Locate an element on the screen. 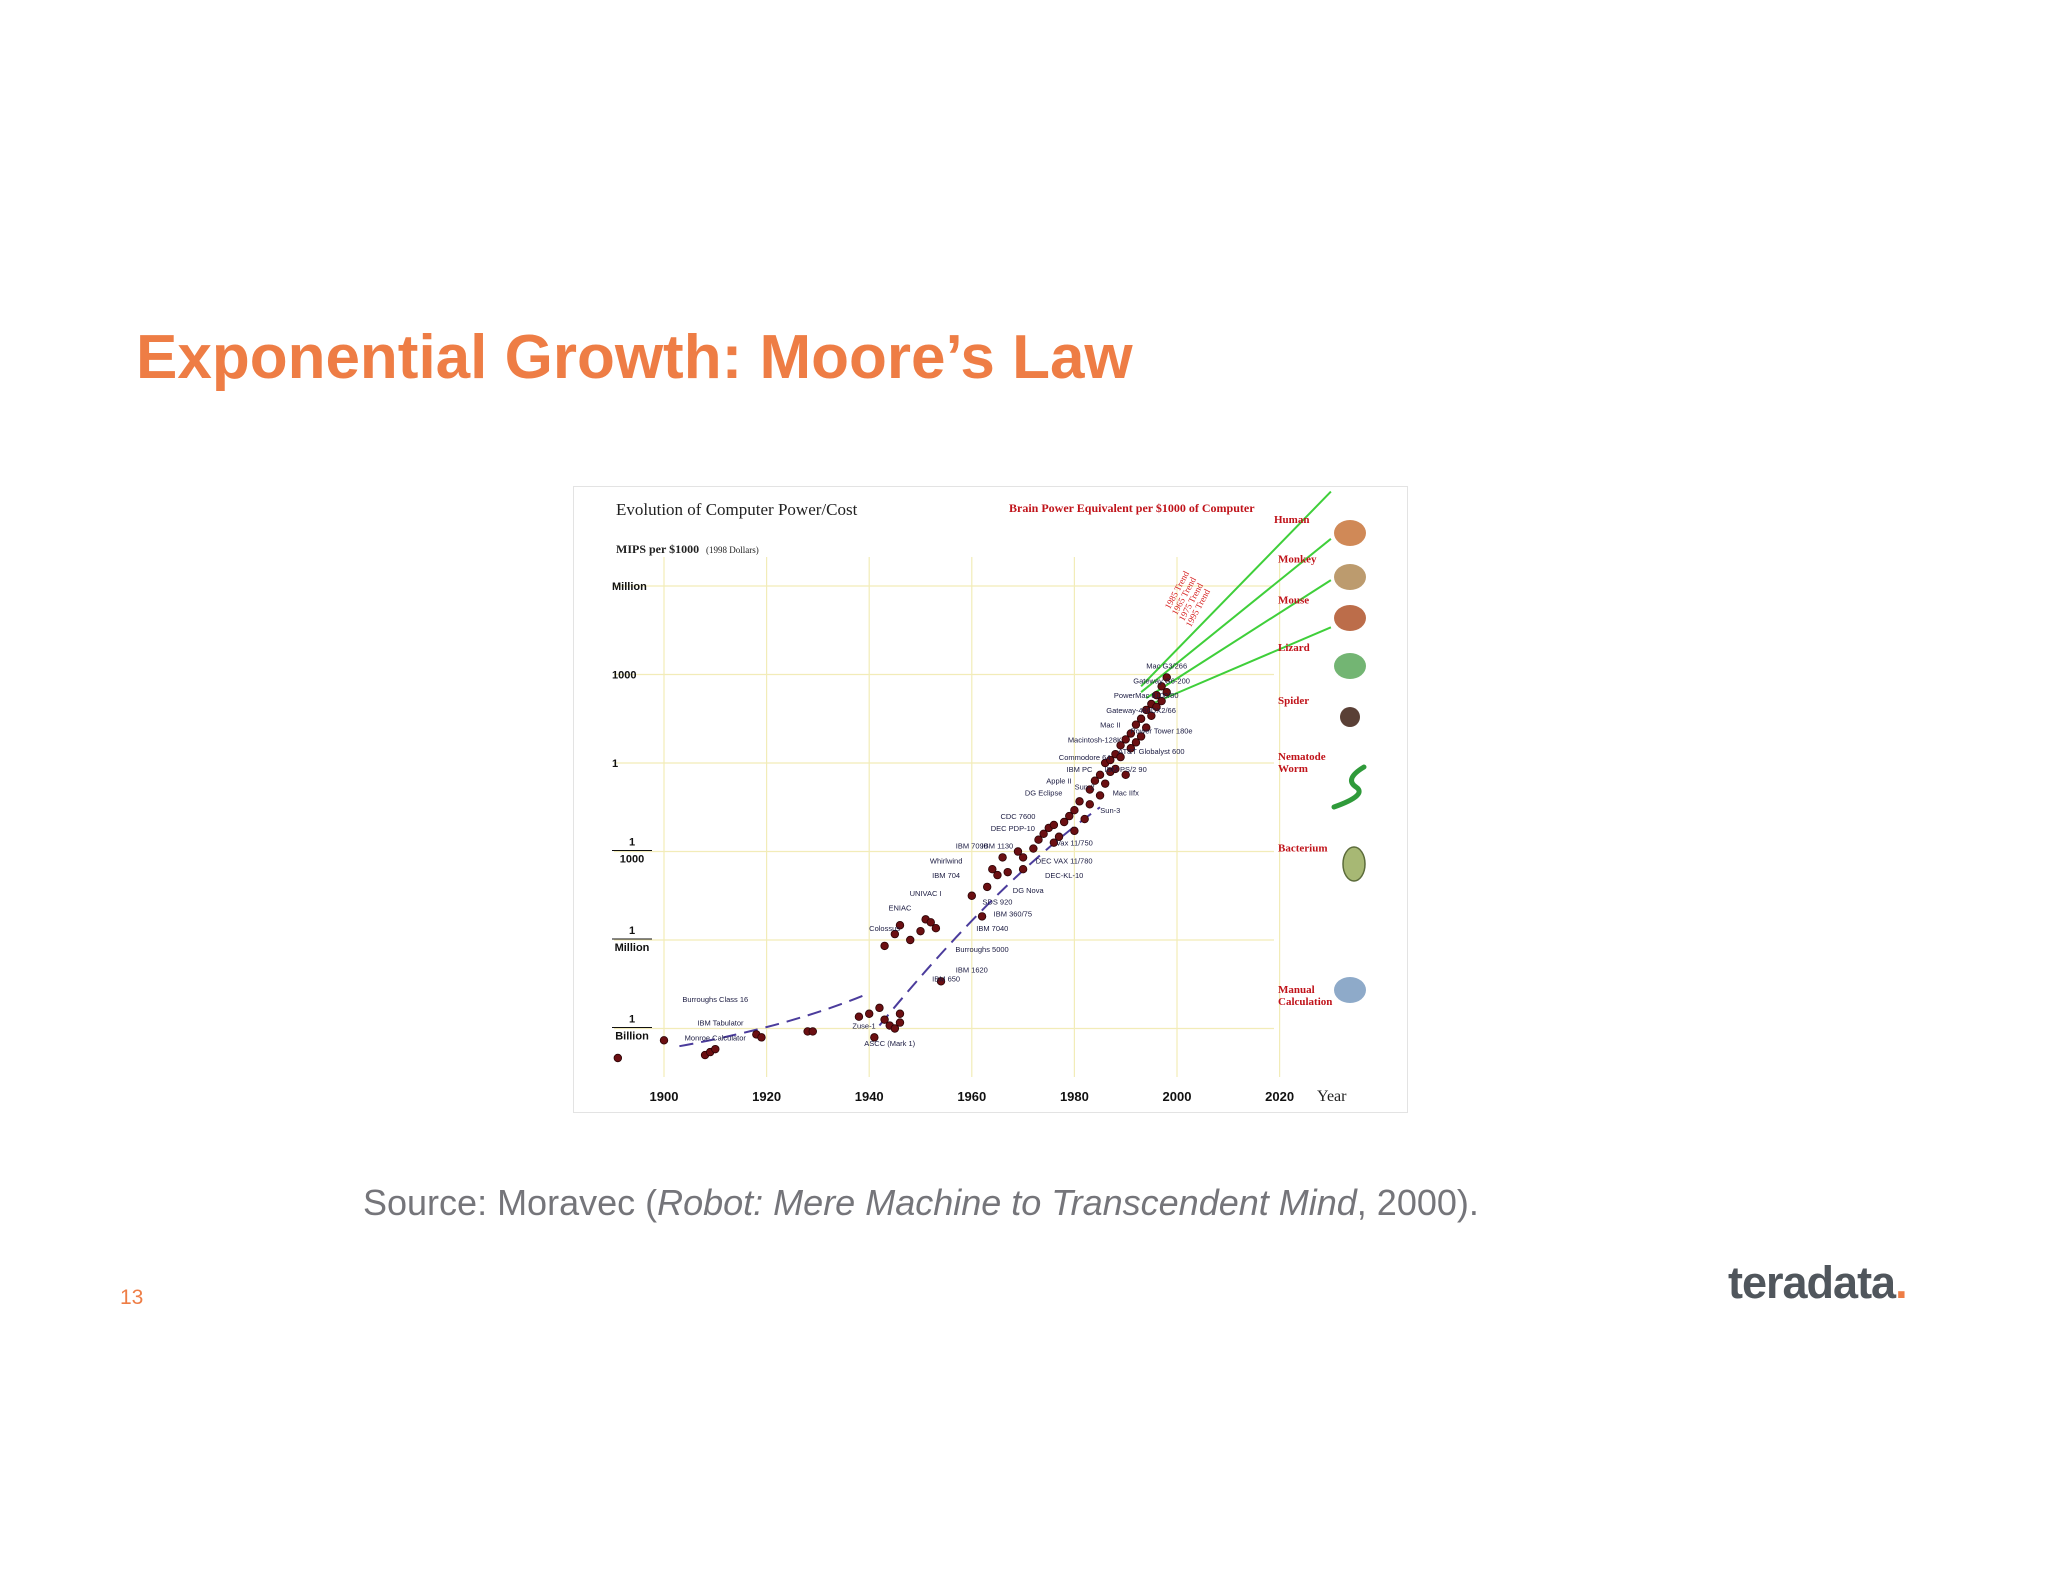 The height and width of the screenshot is (1582, 2048). worm-icon is located at coordinates (1349, 787).